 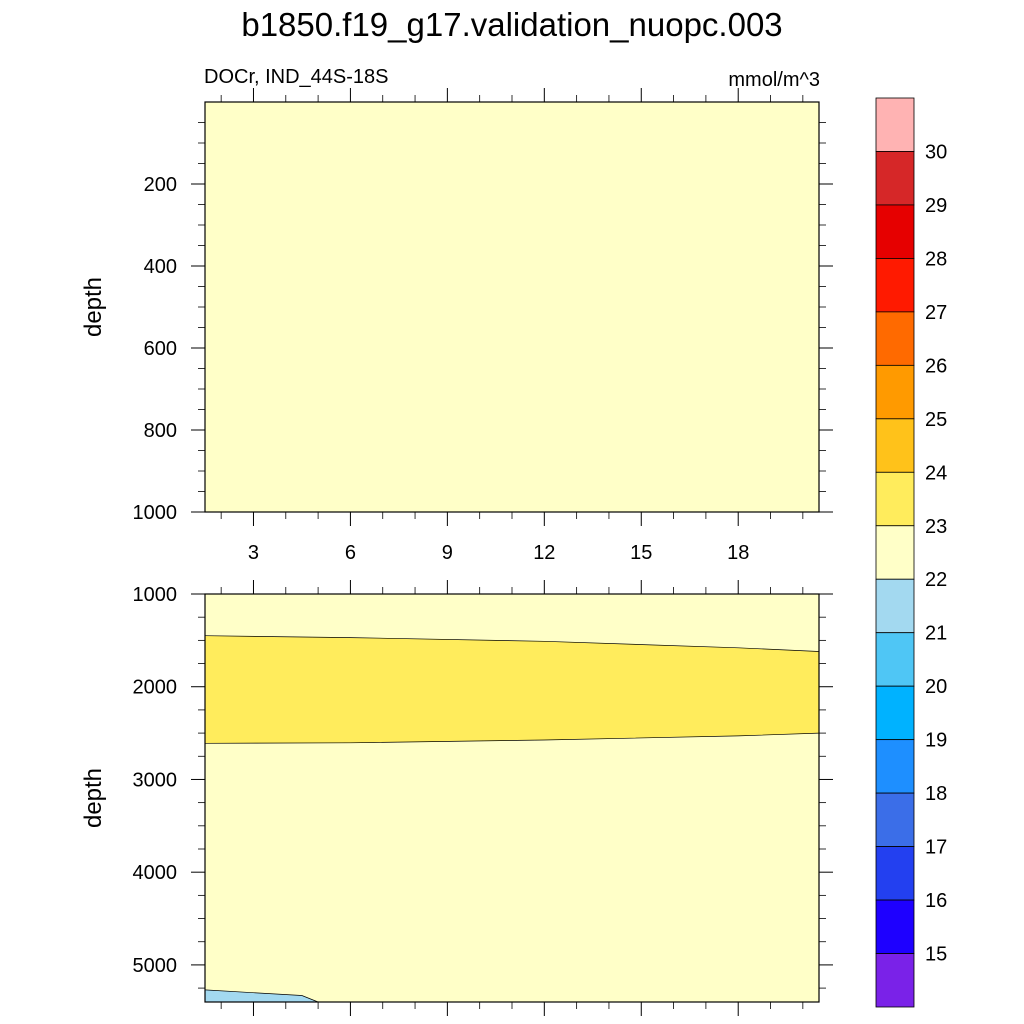 I want to click on colorbar-label: 17, so click(x=936, y=848).